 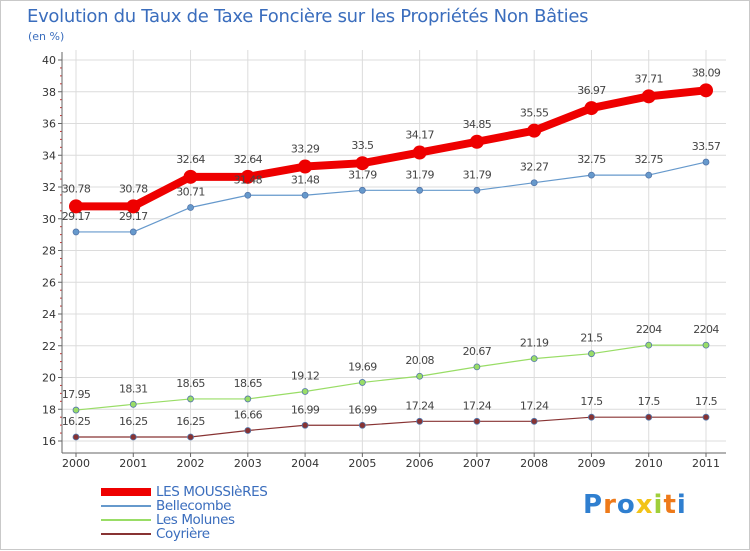 What do you see at coordinates (133, 463) in the screenshot?
I see `x-tick-label: 2001` at bounding box center [133, 463].